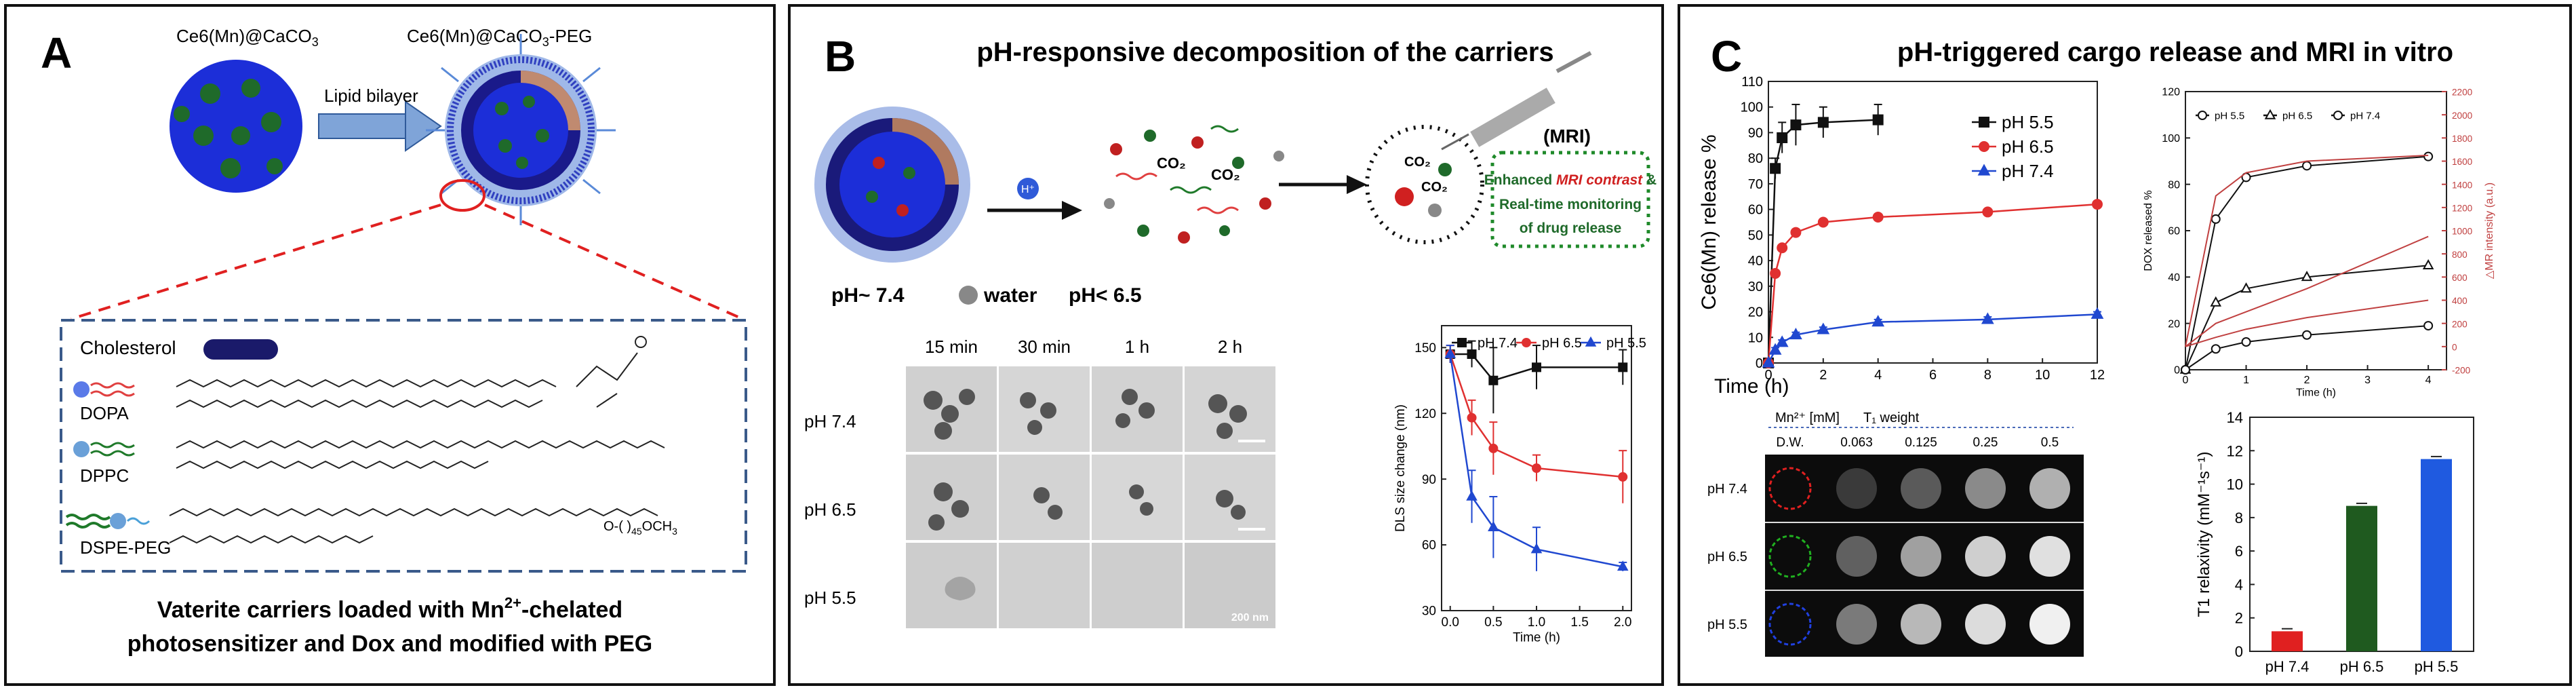 The height and width of the screenshot is (690, 2576). Describe the element at coordinates (1194, 184) in the screenshot. I see `decomposition-cloud` at that location.